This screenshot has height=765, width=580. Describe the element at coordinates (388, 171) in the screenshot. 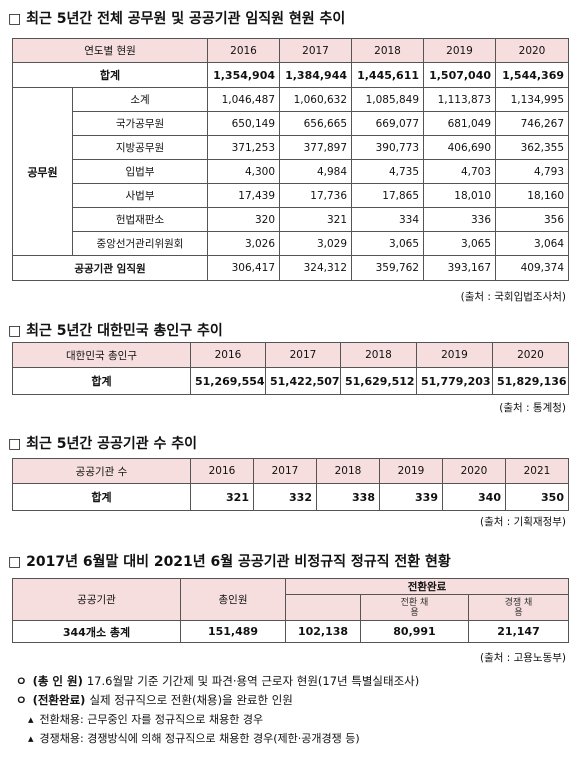

I see `cell: 4,735` at that location.